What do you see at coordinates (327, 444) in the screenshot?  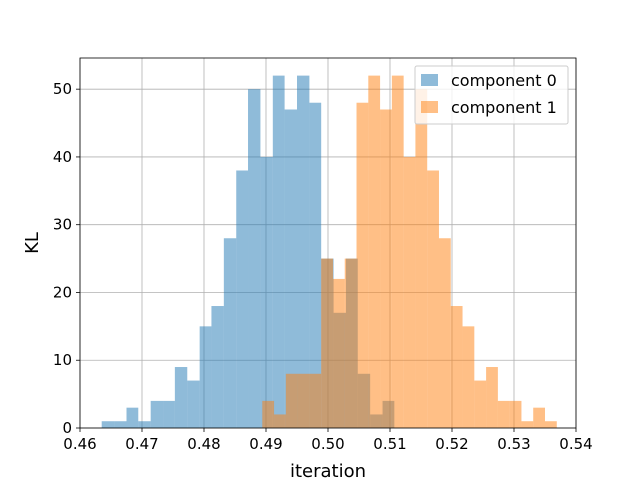 I see `x-tick-label: 0.50` at bounding box center [327, 444].